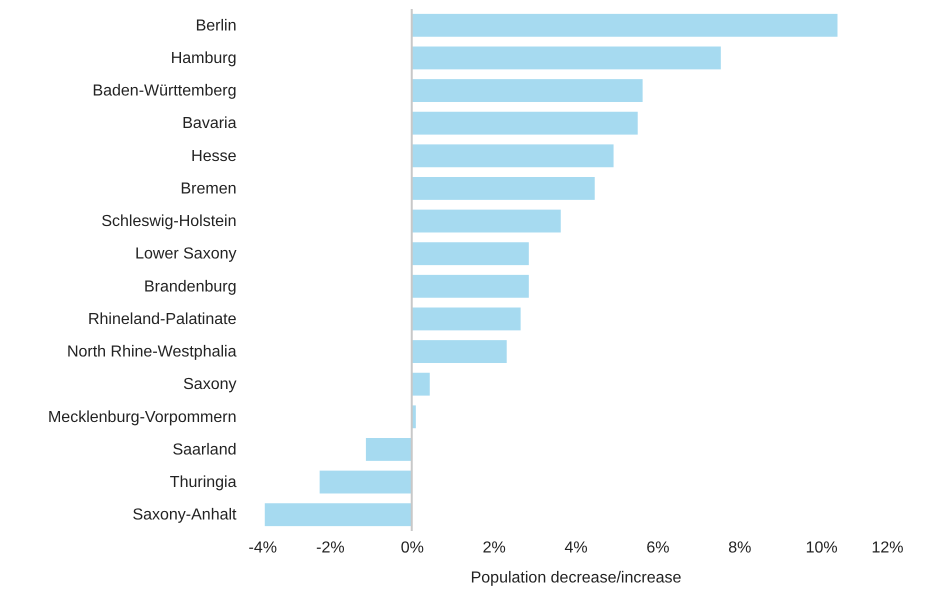 The image size is (941, 601). I want to click on y-tick-label: Lower Saxony, so click(185, 254).